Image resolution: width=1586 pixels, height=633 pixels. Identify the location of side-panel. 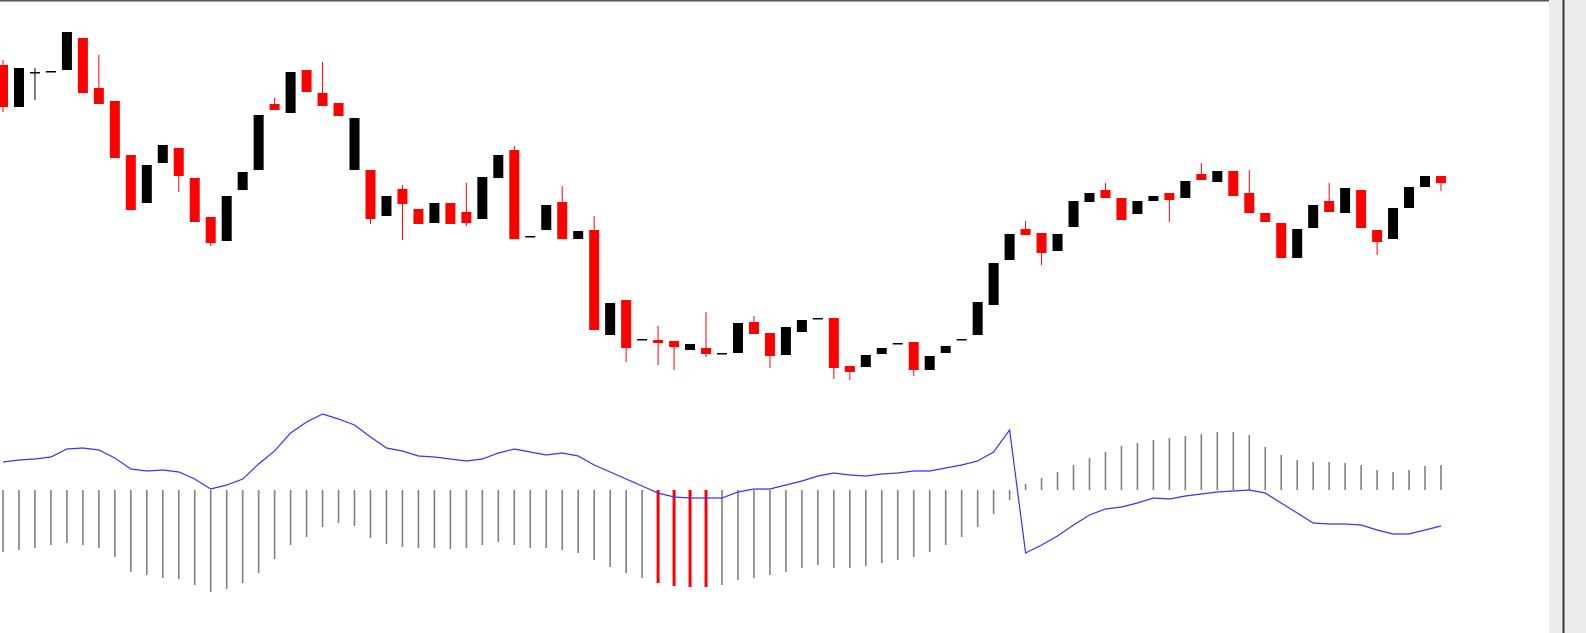
(1567, 316).